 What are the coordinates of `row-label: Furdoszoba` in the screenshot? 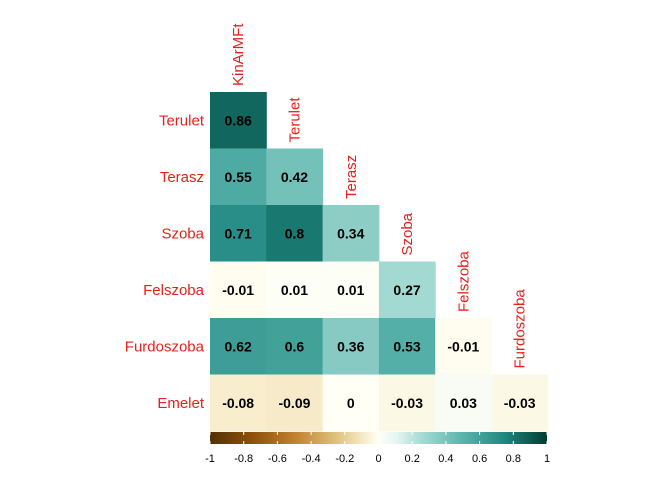 It's located at (165, 346).